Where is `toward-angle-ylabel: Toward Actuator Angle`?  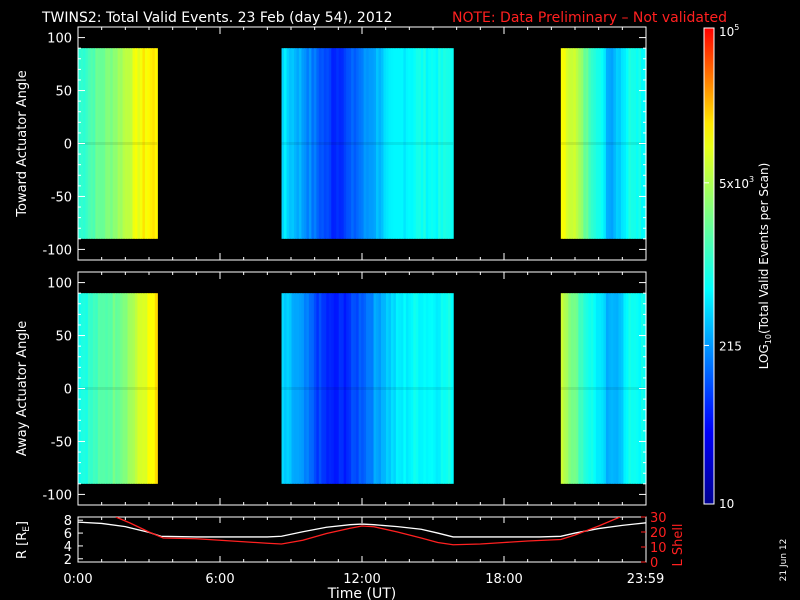
toward-angle-ylabel: Toward Actuator Angle is located at coordinates (22, 143).